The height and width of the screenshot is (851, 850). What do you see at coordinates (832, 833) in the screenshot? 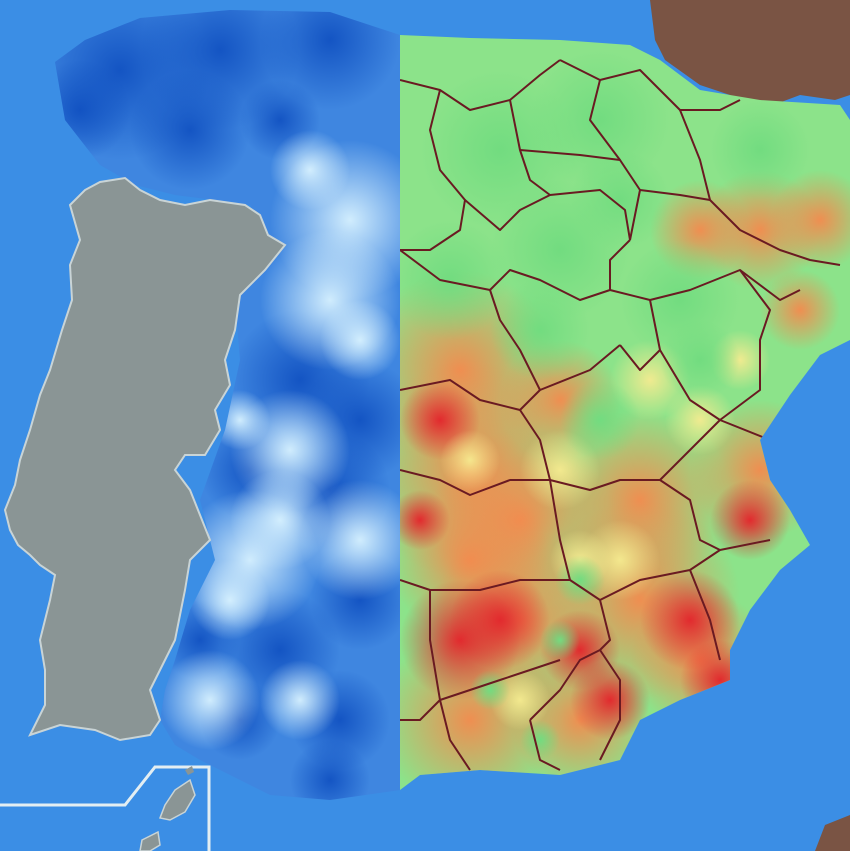
I see `north-africa-land` at bounding box center [832, 833].